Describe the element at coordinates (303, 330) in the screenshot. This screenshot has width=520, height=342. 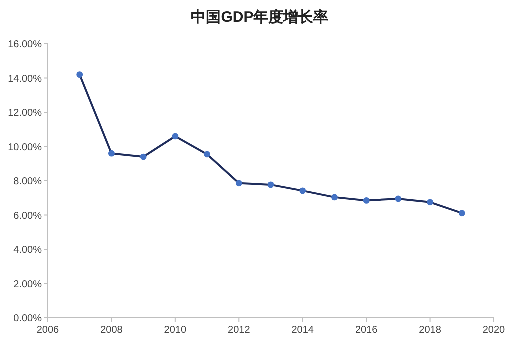
I see `x-tick-label: 2014` at that location.